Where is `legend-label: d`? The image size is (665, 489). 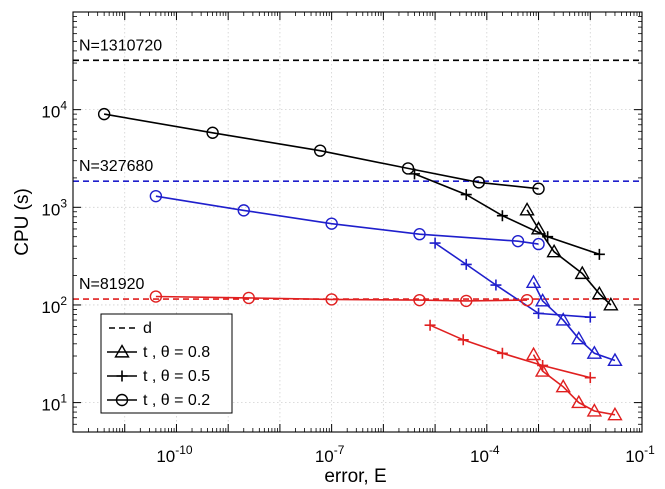
legend-label: d is located at coordinates (147, 328).